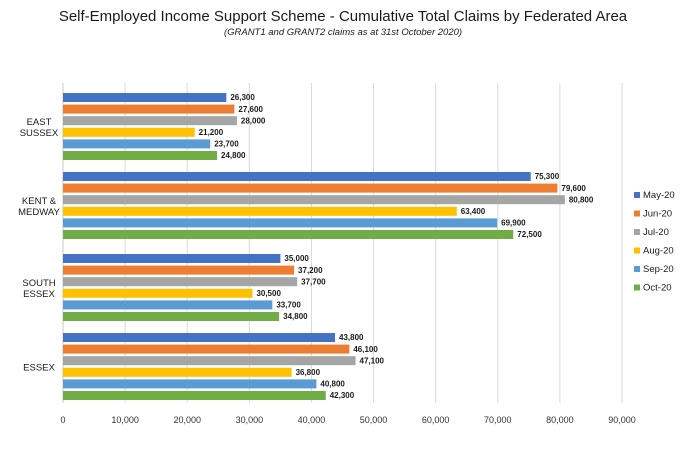 This screenshot has height=456, width=686. Describe the element at coordinates (658, 251) in the screenshot. I see `legend-label: Aug-20` at that location.